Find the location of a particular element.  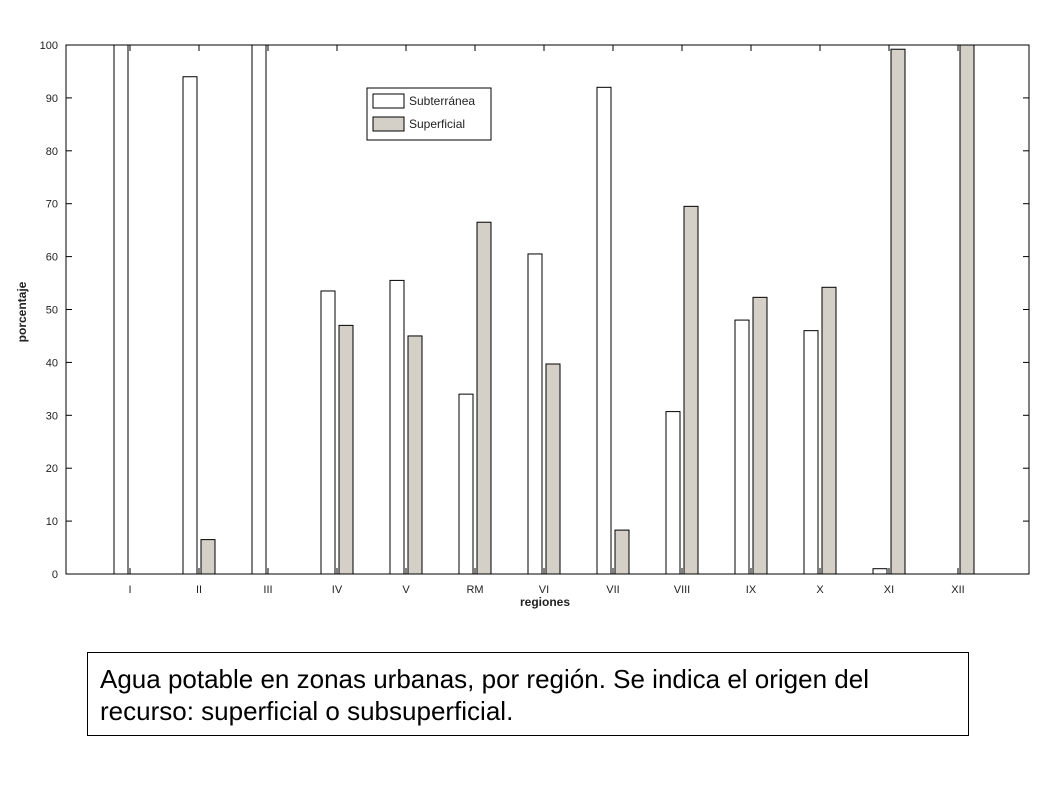

bar-superficial-viii is located at coordinates (691, 390).